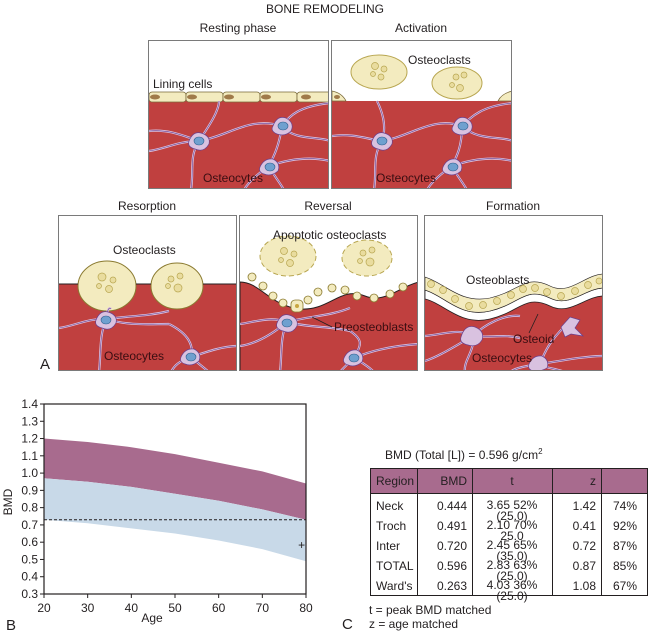  Describe the element at coordinates (395, 481) in the screenshot. I see `table-header-cell: Region` at that location.